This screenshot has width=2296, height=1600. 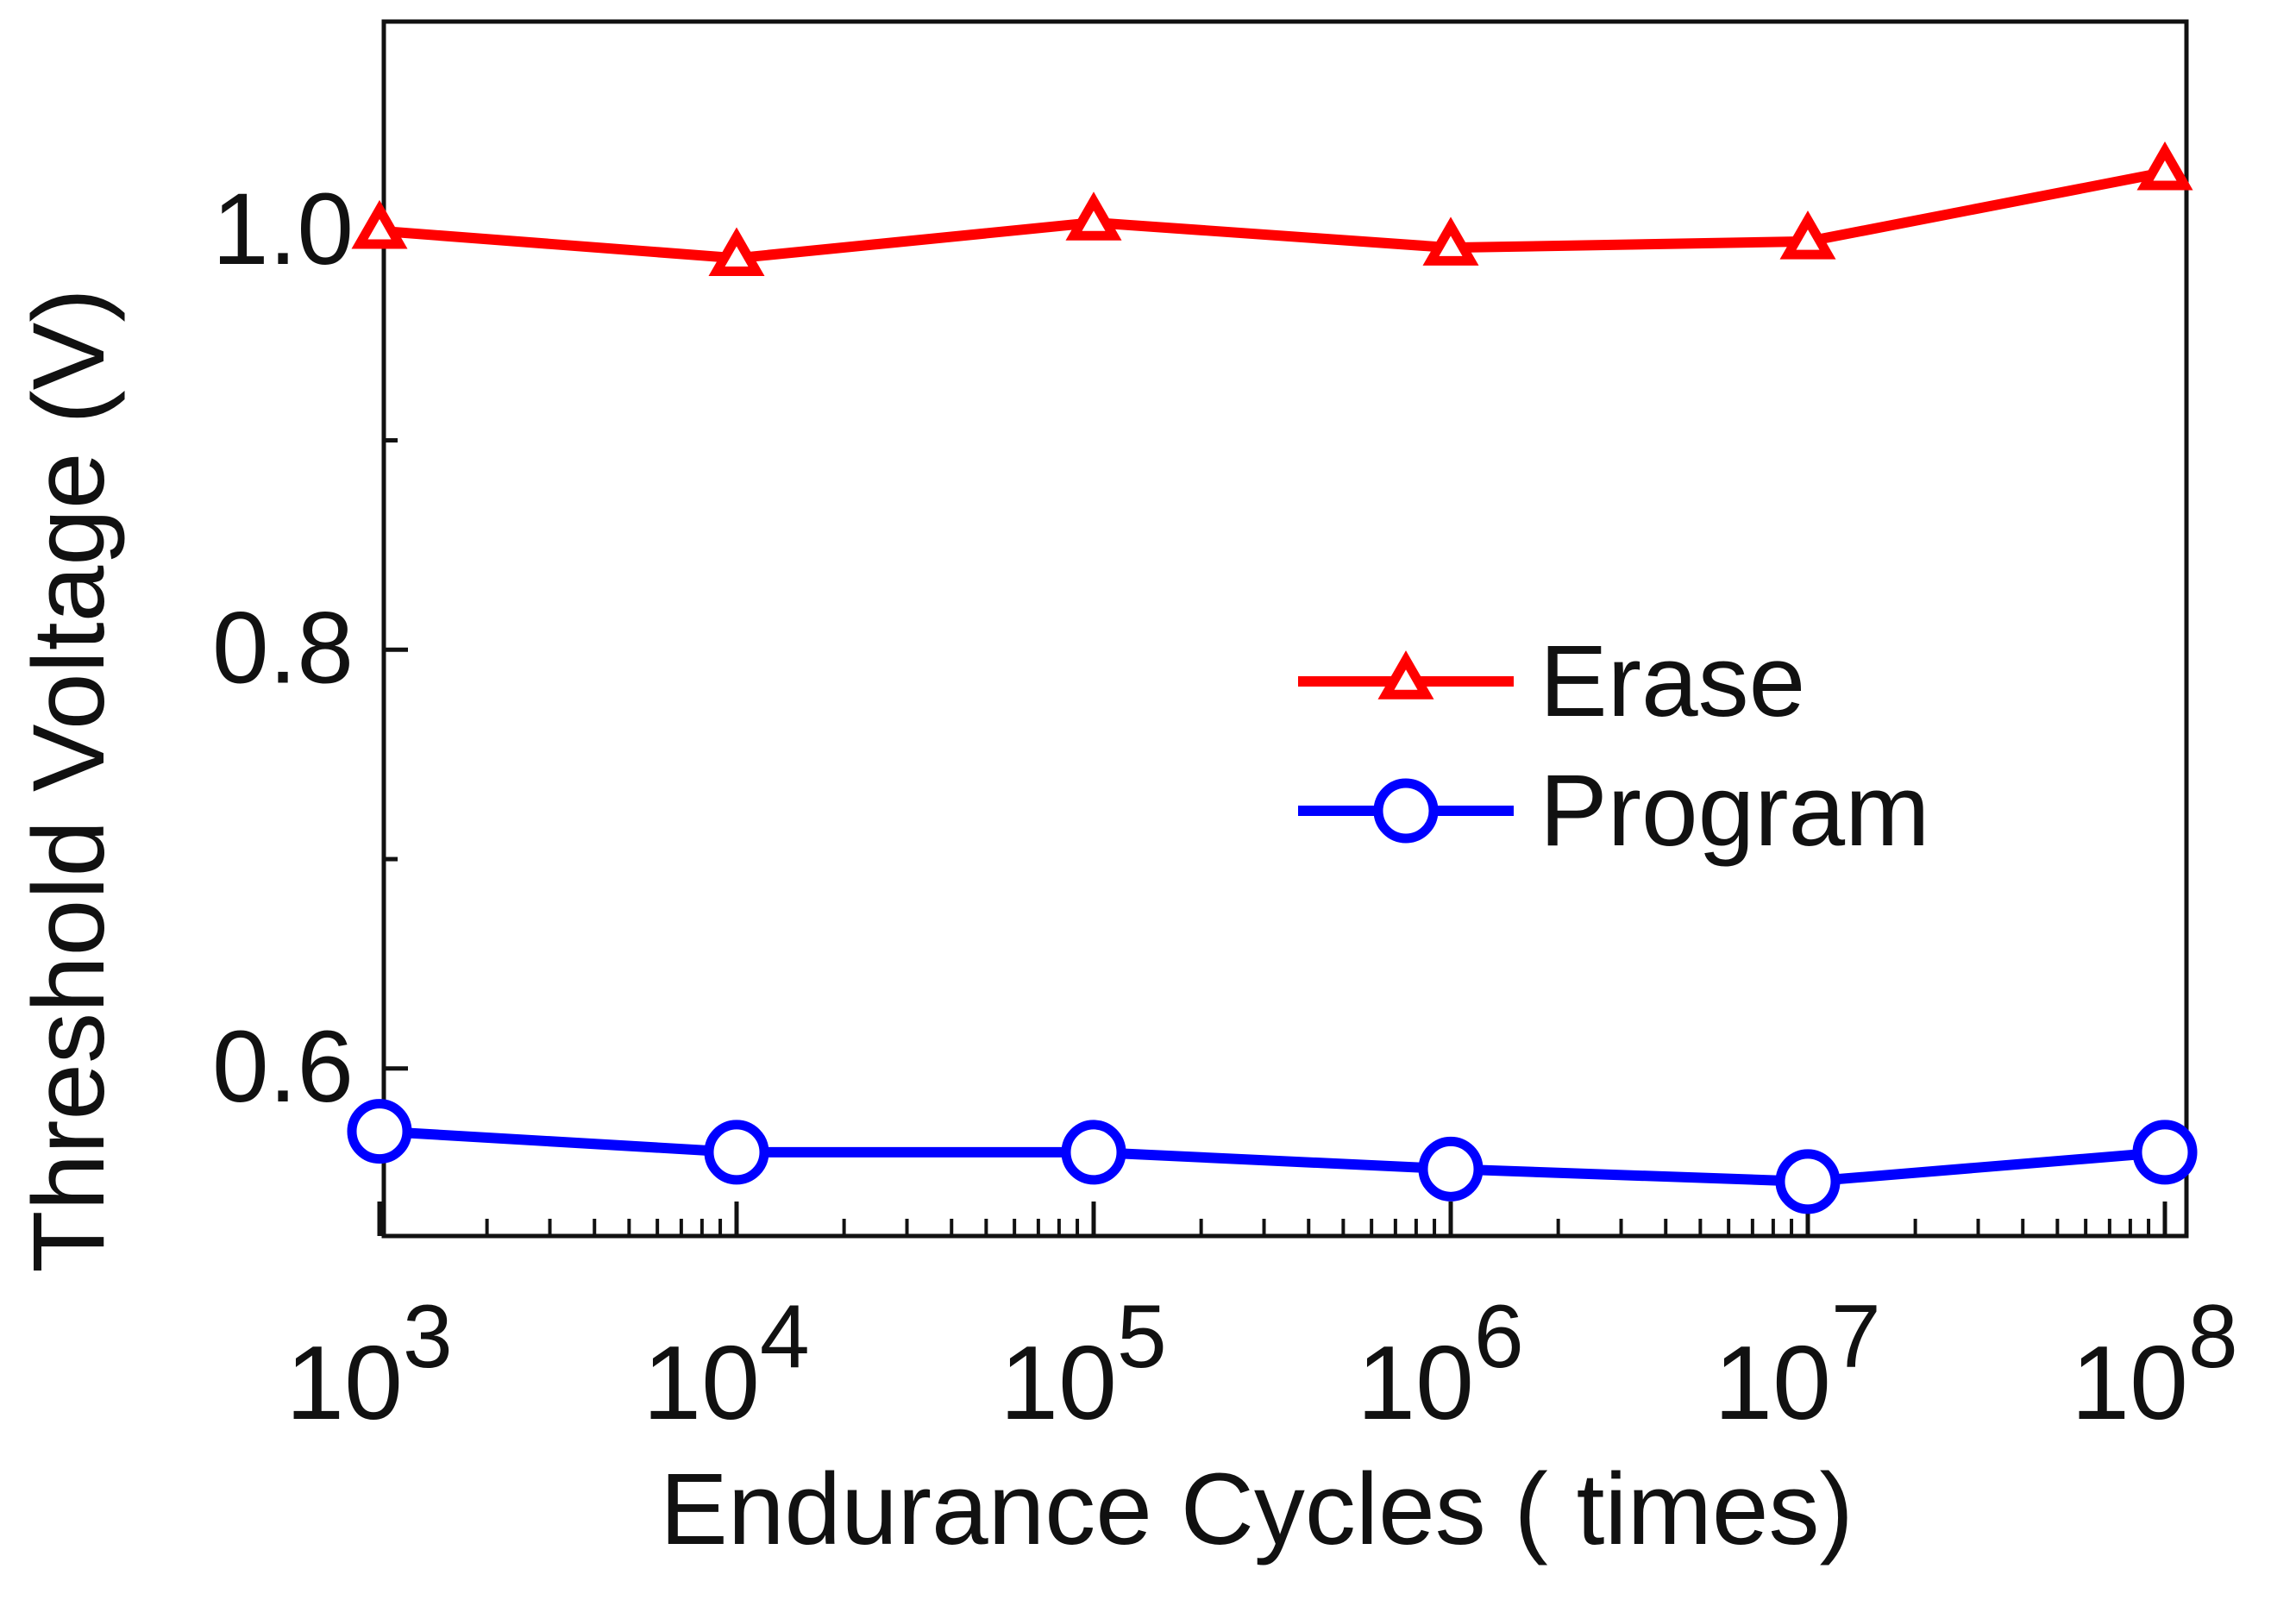 What do you see at coordinates (283, 648) in the screenshot?
I see `y-tick-label: 0.8` at bounding box center [283, 648].